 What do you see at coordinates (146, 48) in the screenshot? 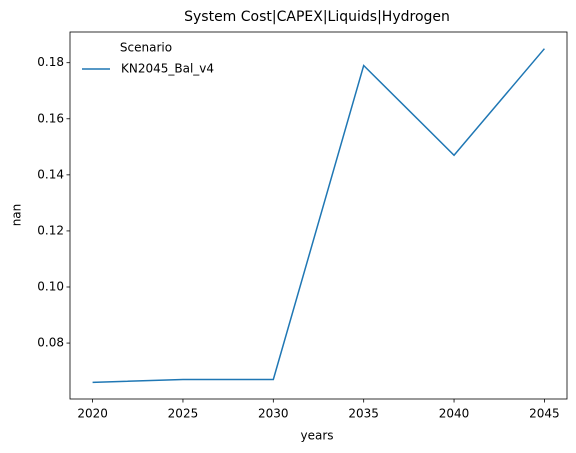
I see `legend-title: Scenario` at bounding box center [146, 48].